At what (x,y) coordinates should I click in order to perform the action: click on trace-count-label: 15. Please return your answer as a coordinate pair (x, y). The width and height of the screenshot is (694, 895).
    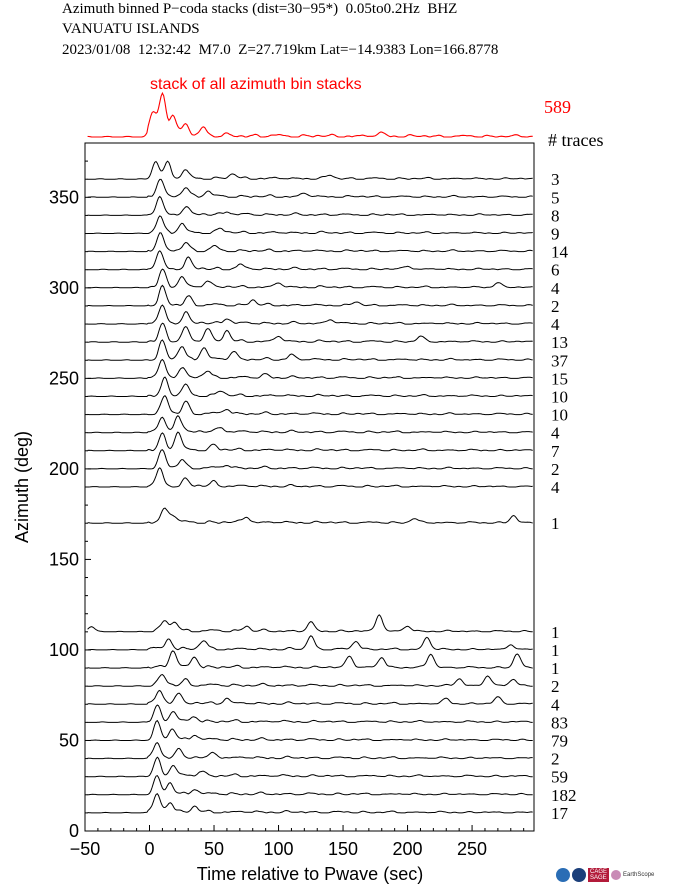
    Looking at the image, I should click on (559, 378).